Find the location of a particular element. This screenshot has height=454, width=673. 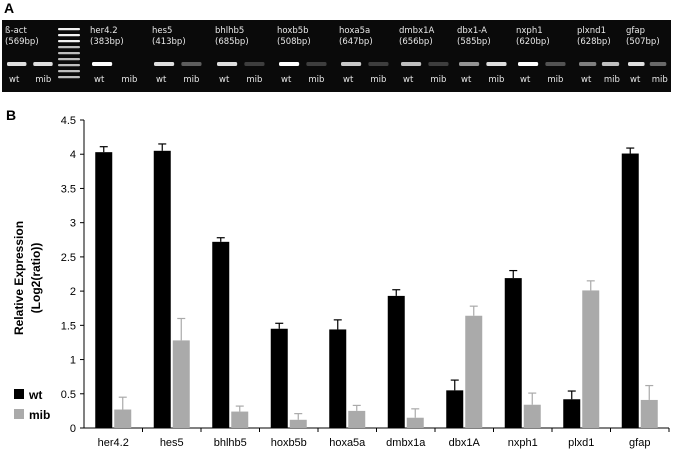

gel-lane-group: bhlhb5(685bp) wt mib is located at coordinates (240, 55).